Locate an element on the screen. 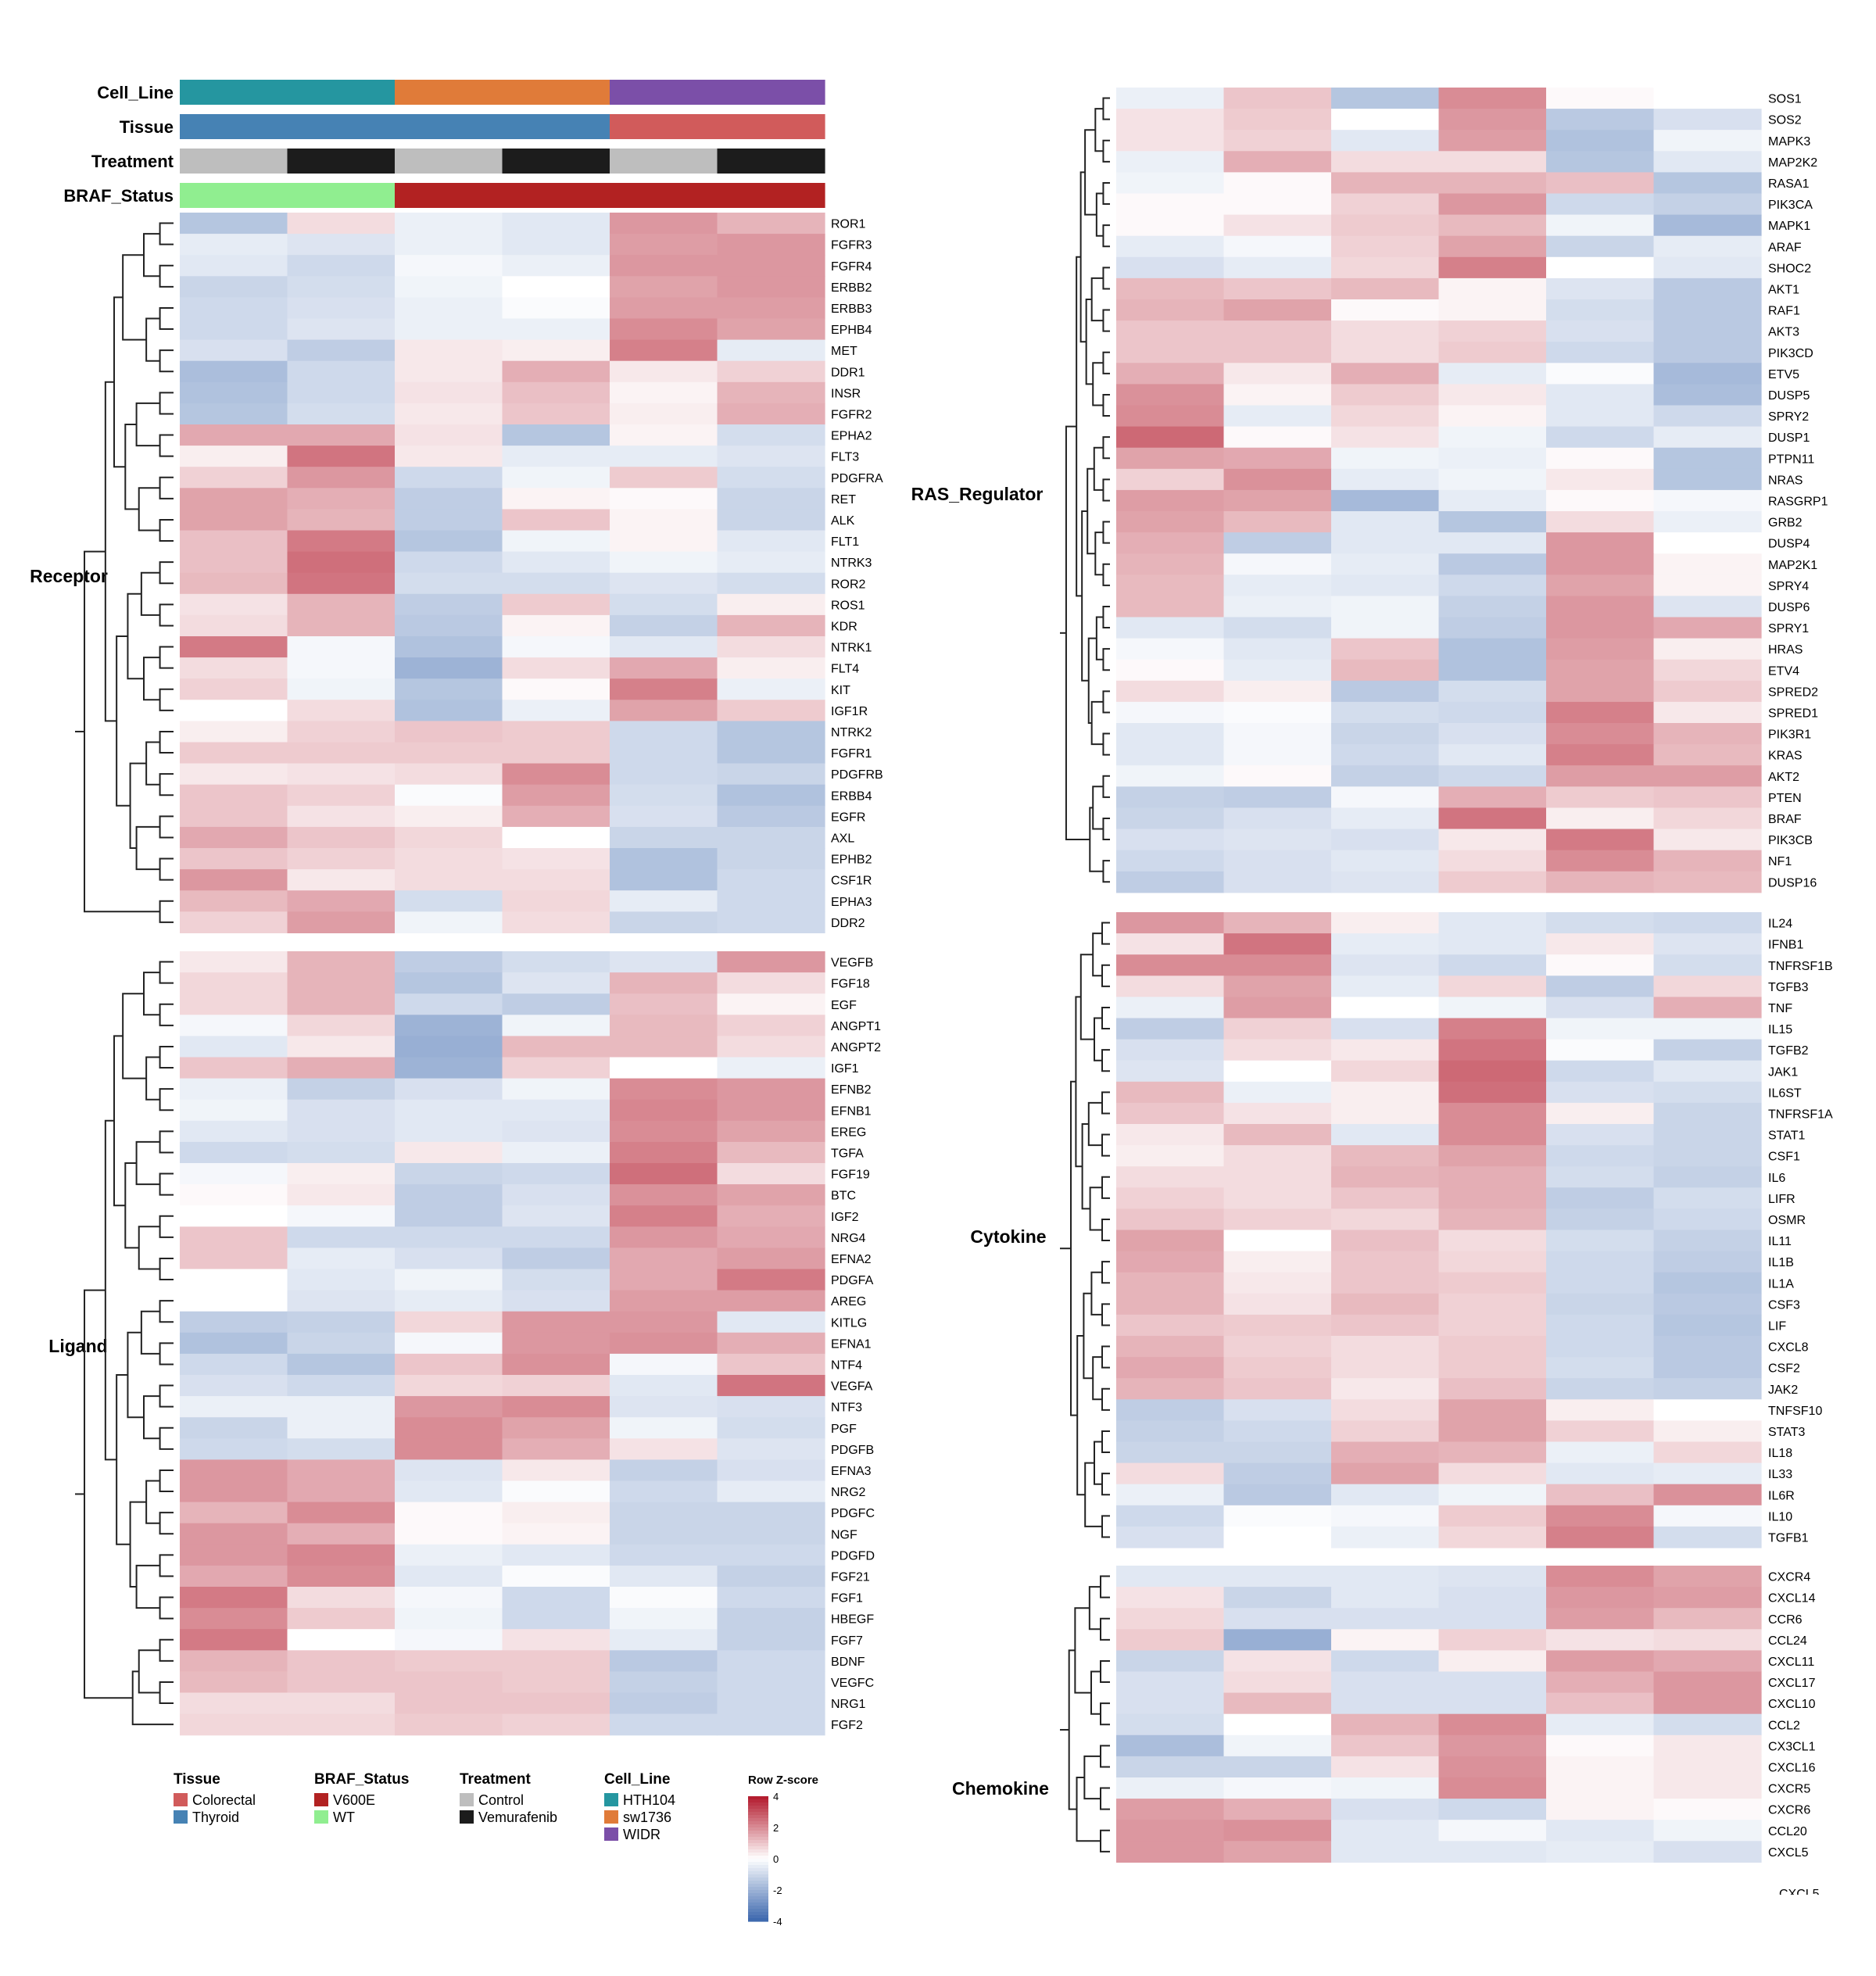 The width and height of the screenshot is (1876, 1976). annotation-cell-braf is located at coordinates (556, 195).